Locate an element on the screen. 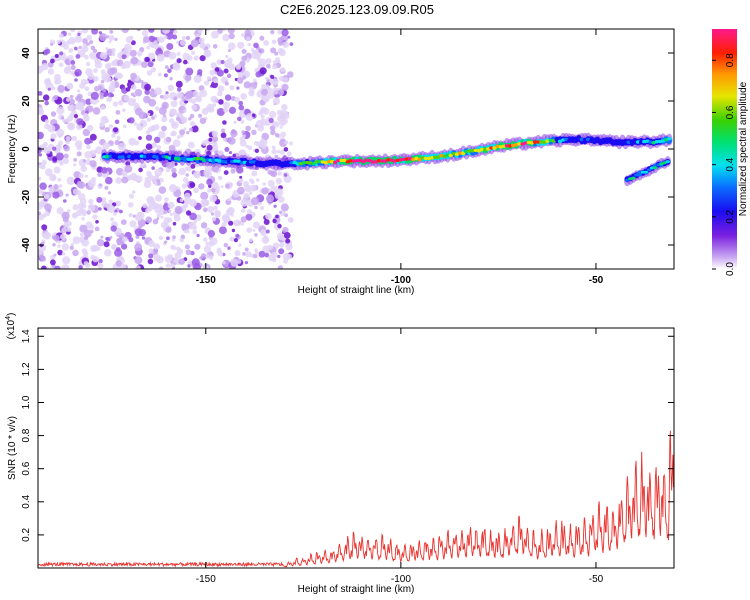 The width and height of the screenshot is (750, 600). doppler-ridge is located at coordinates (387, 159).